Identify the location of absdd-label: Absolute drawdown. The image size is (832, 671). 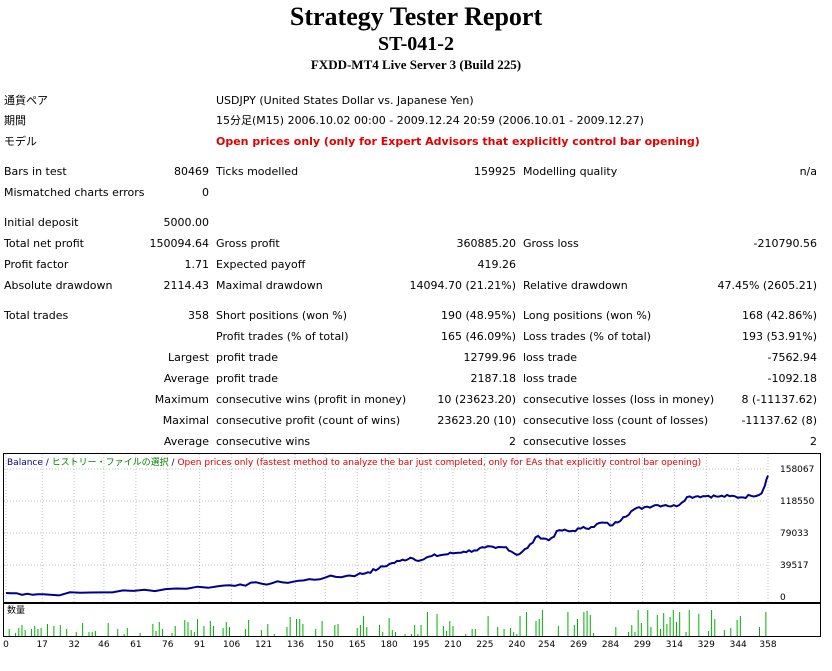
(58, 285).